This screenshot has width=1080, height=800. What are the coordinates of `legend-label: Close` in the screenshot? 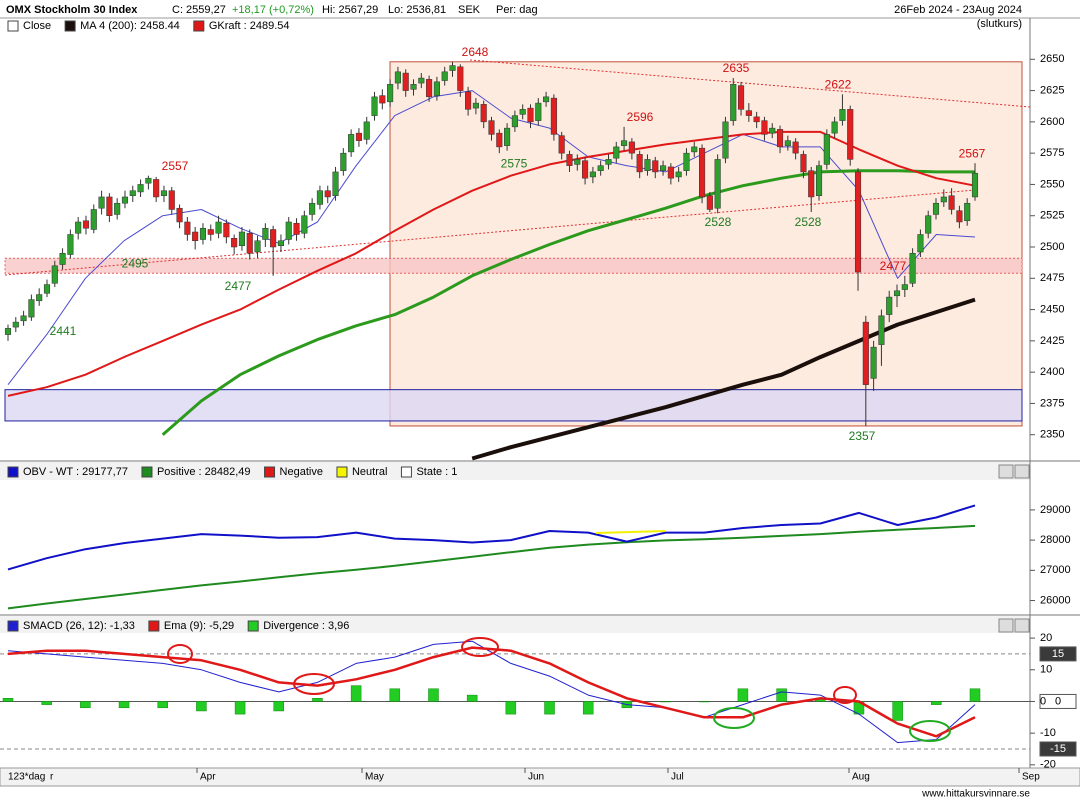 It's located at (37, 26).